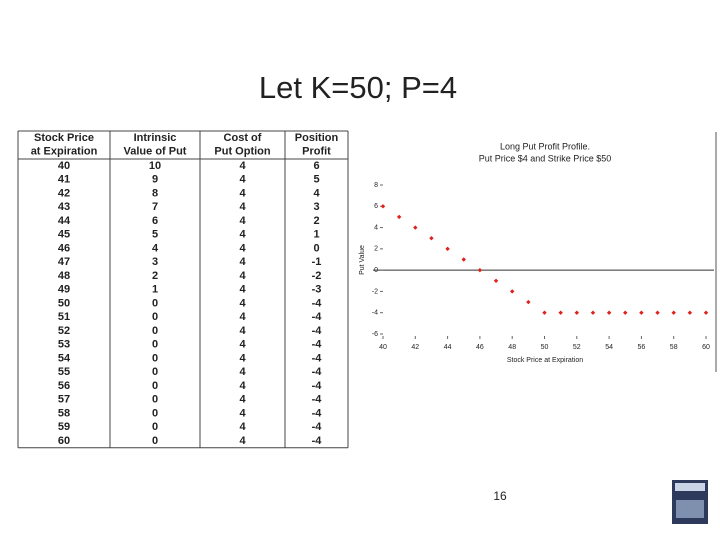 The image size is (720, 545). Describe the element at coordinates (242, 151) in the screenshot. I see `table-header: Put Option` at that location.